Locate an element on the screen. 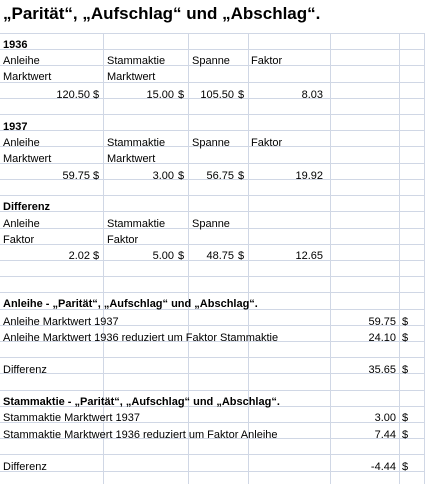  cell-anleihe-diff-value: 35.65 is located at coordinates (382, 370).